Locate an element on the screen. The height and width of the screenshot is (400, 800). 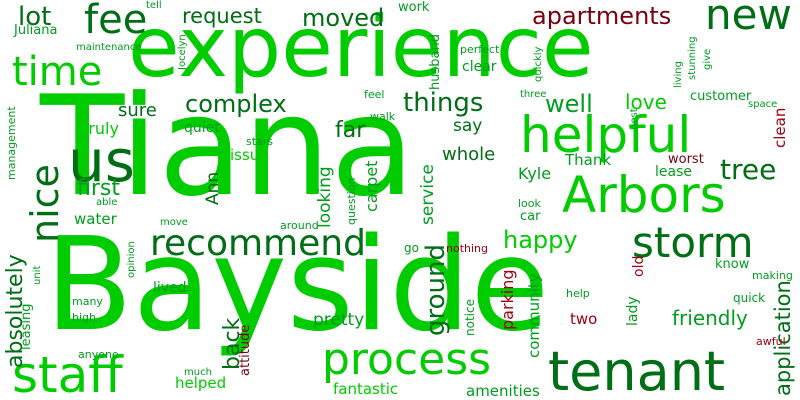
word: space is located at coordinates (763, 104).